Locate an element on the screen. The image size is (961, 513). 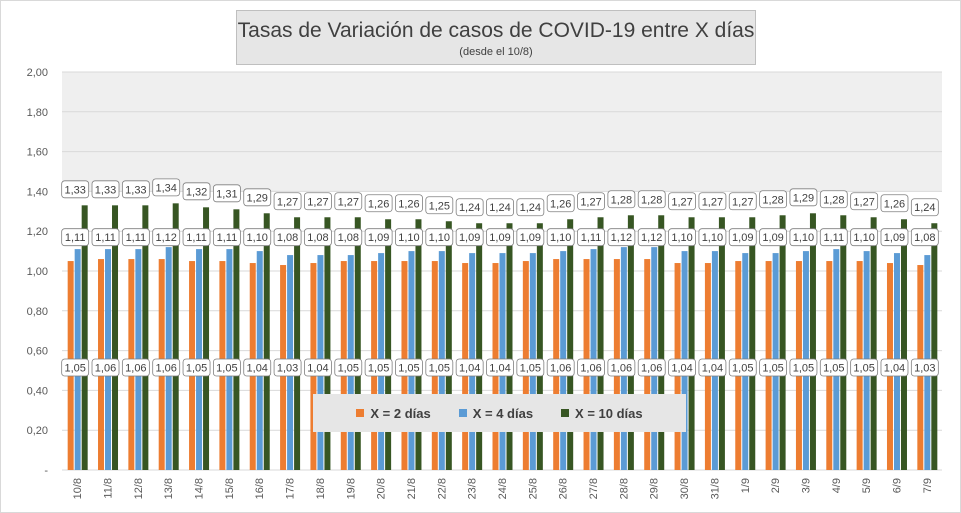
data-label-series-0-24-box is located at coordinates (803, 367).